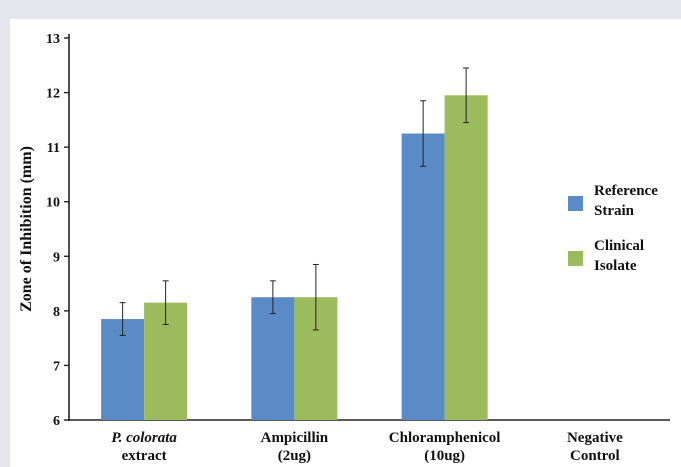 This screenshot has height=467, width=681. I want to click on legend-label: Isolate, so click(615, 266).